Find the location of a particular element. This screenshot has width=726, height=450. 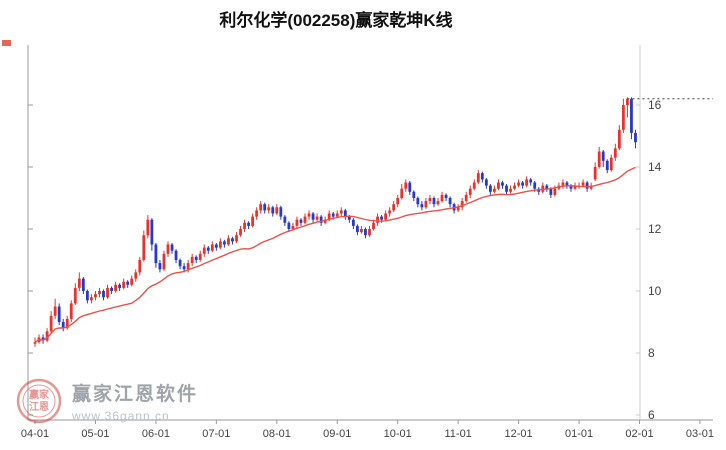

red-edge-marker is located at coordinates (6, 43).